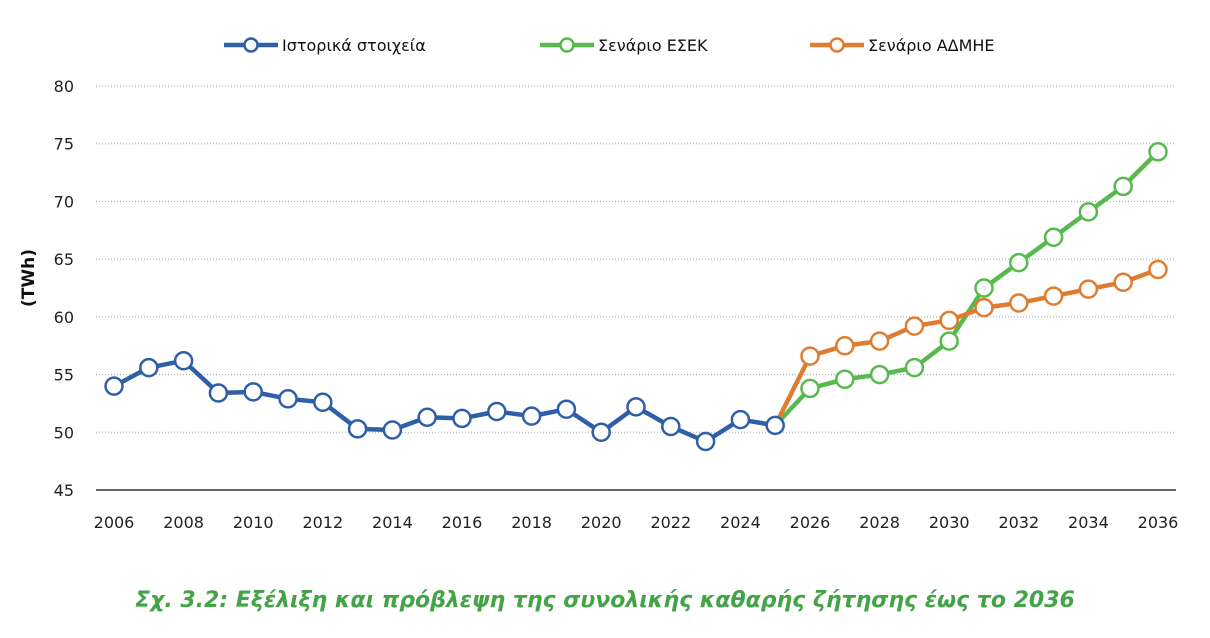 Image resolution: width=1210 pixels, height=638 pixels. I want to click on x-tick-label: 2010, so click(253, 522).